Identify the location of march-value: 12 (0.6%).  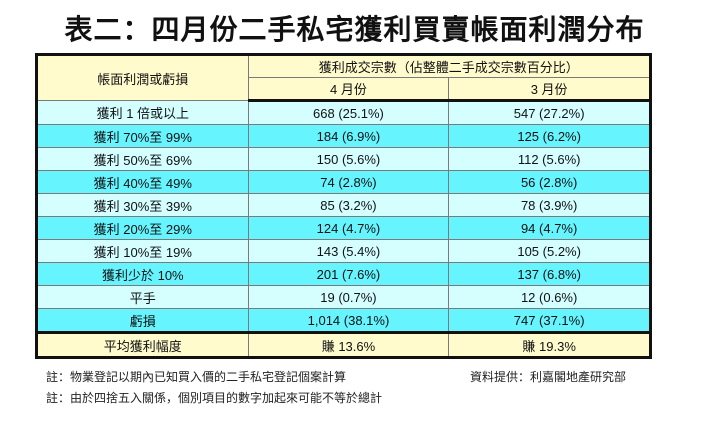
(549, 297).